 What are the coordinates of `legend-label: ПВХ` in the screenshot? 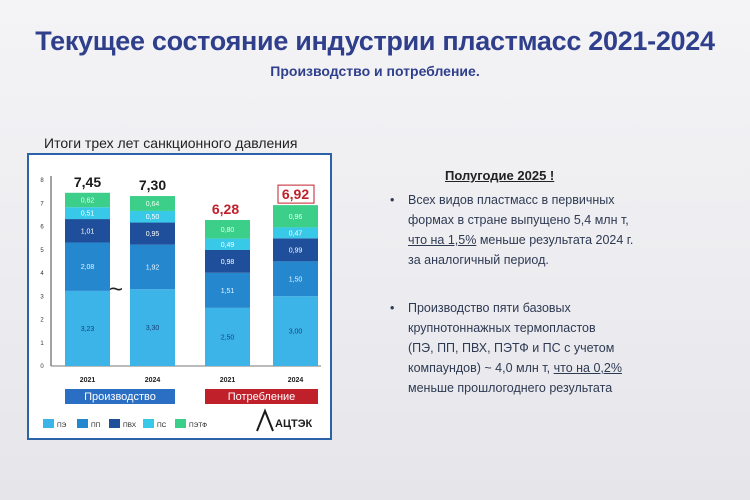 It's located at (130, 425).